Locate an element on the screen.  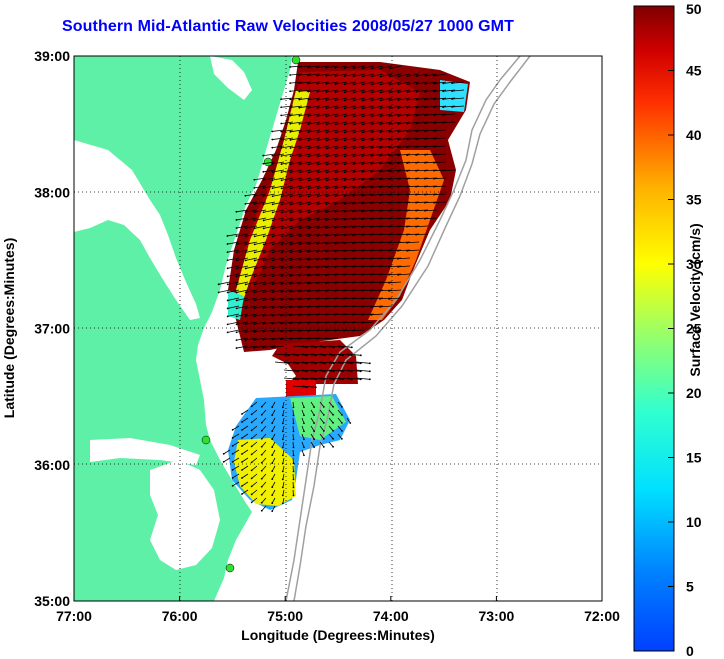
chesapeake-bay is located at coordinates (137, 230).